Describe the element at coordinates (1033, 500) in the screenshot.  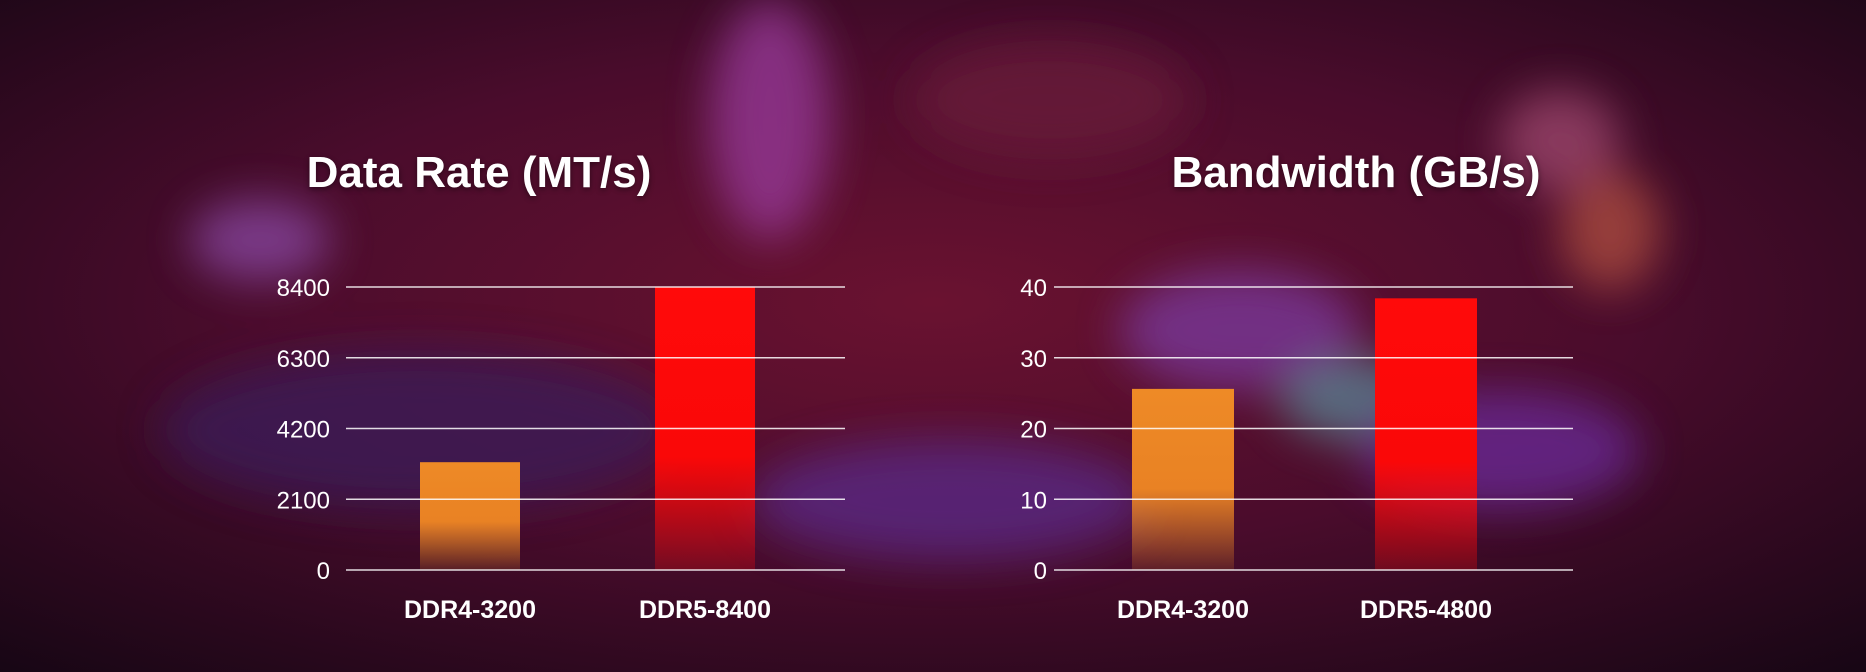
I see `y-tick-label: 10` at that location.